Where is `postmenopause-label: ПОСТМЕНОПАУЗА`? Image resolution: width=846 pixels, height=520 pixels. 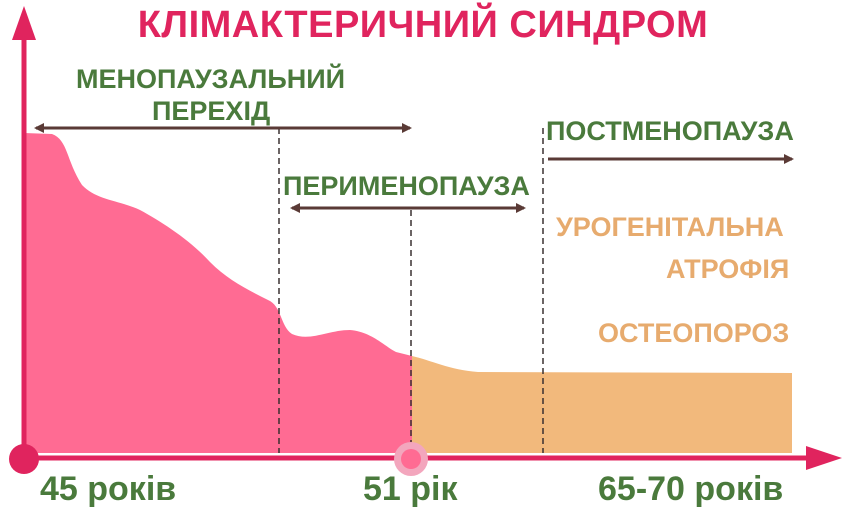
postmenopause-label: ПОСТМЕНОПАУЗА is located at coordinates (670, 131).